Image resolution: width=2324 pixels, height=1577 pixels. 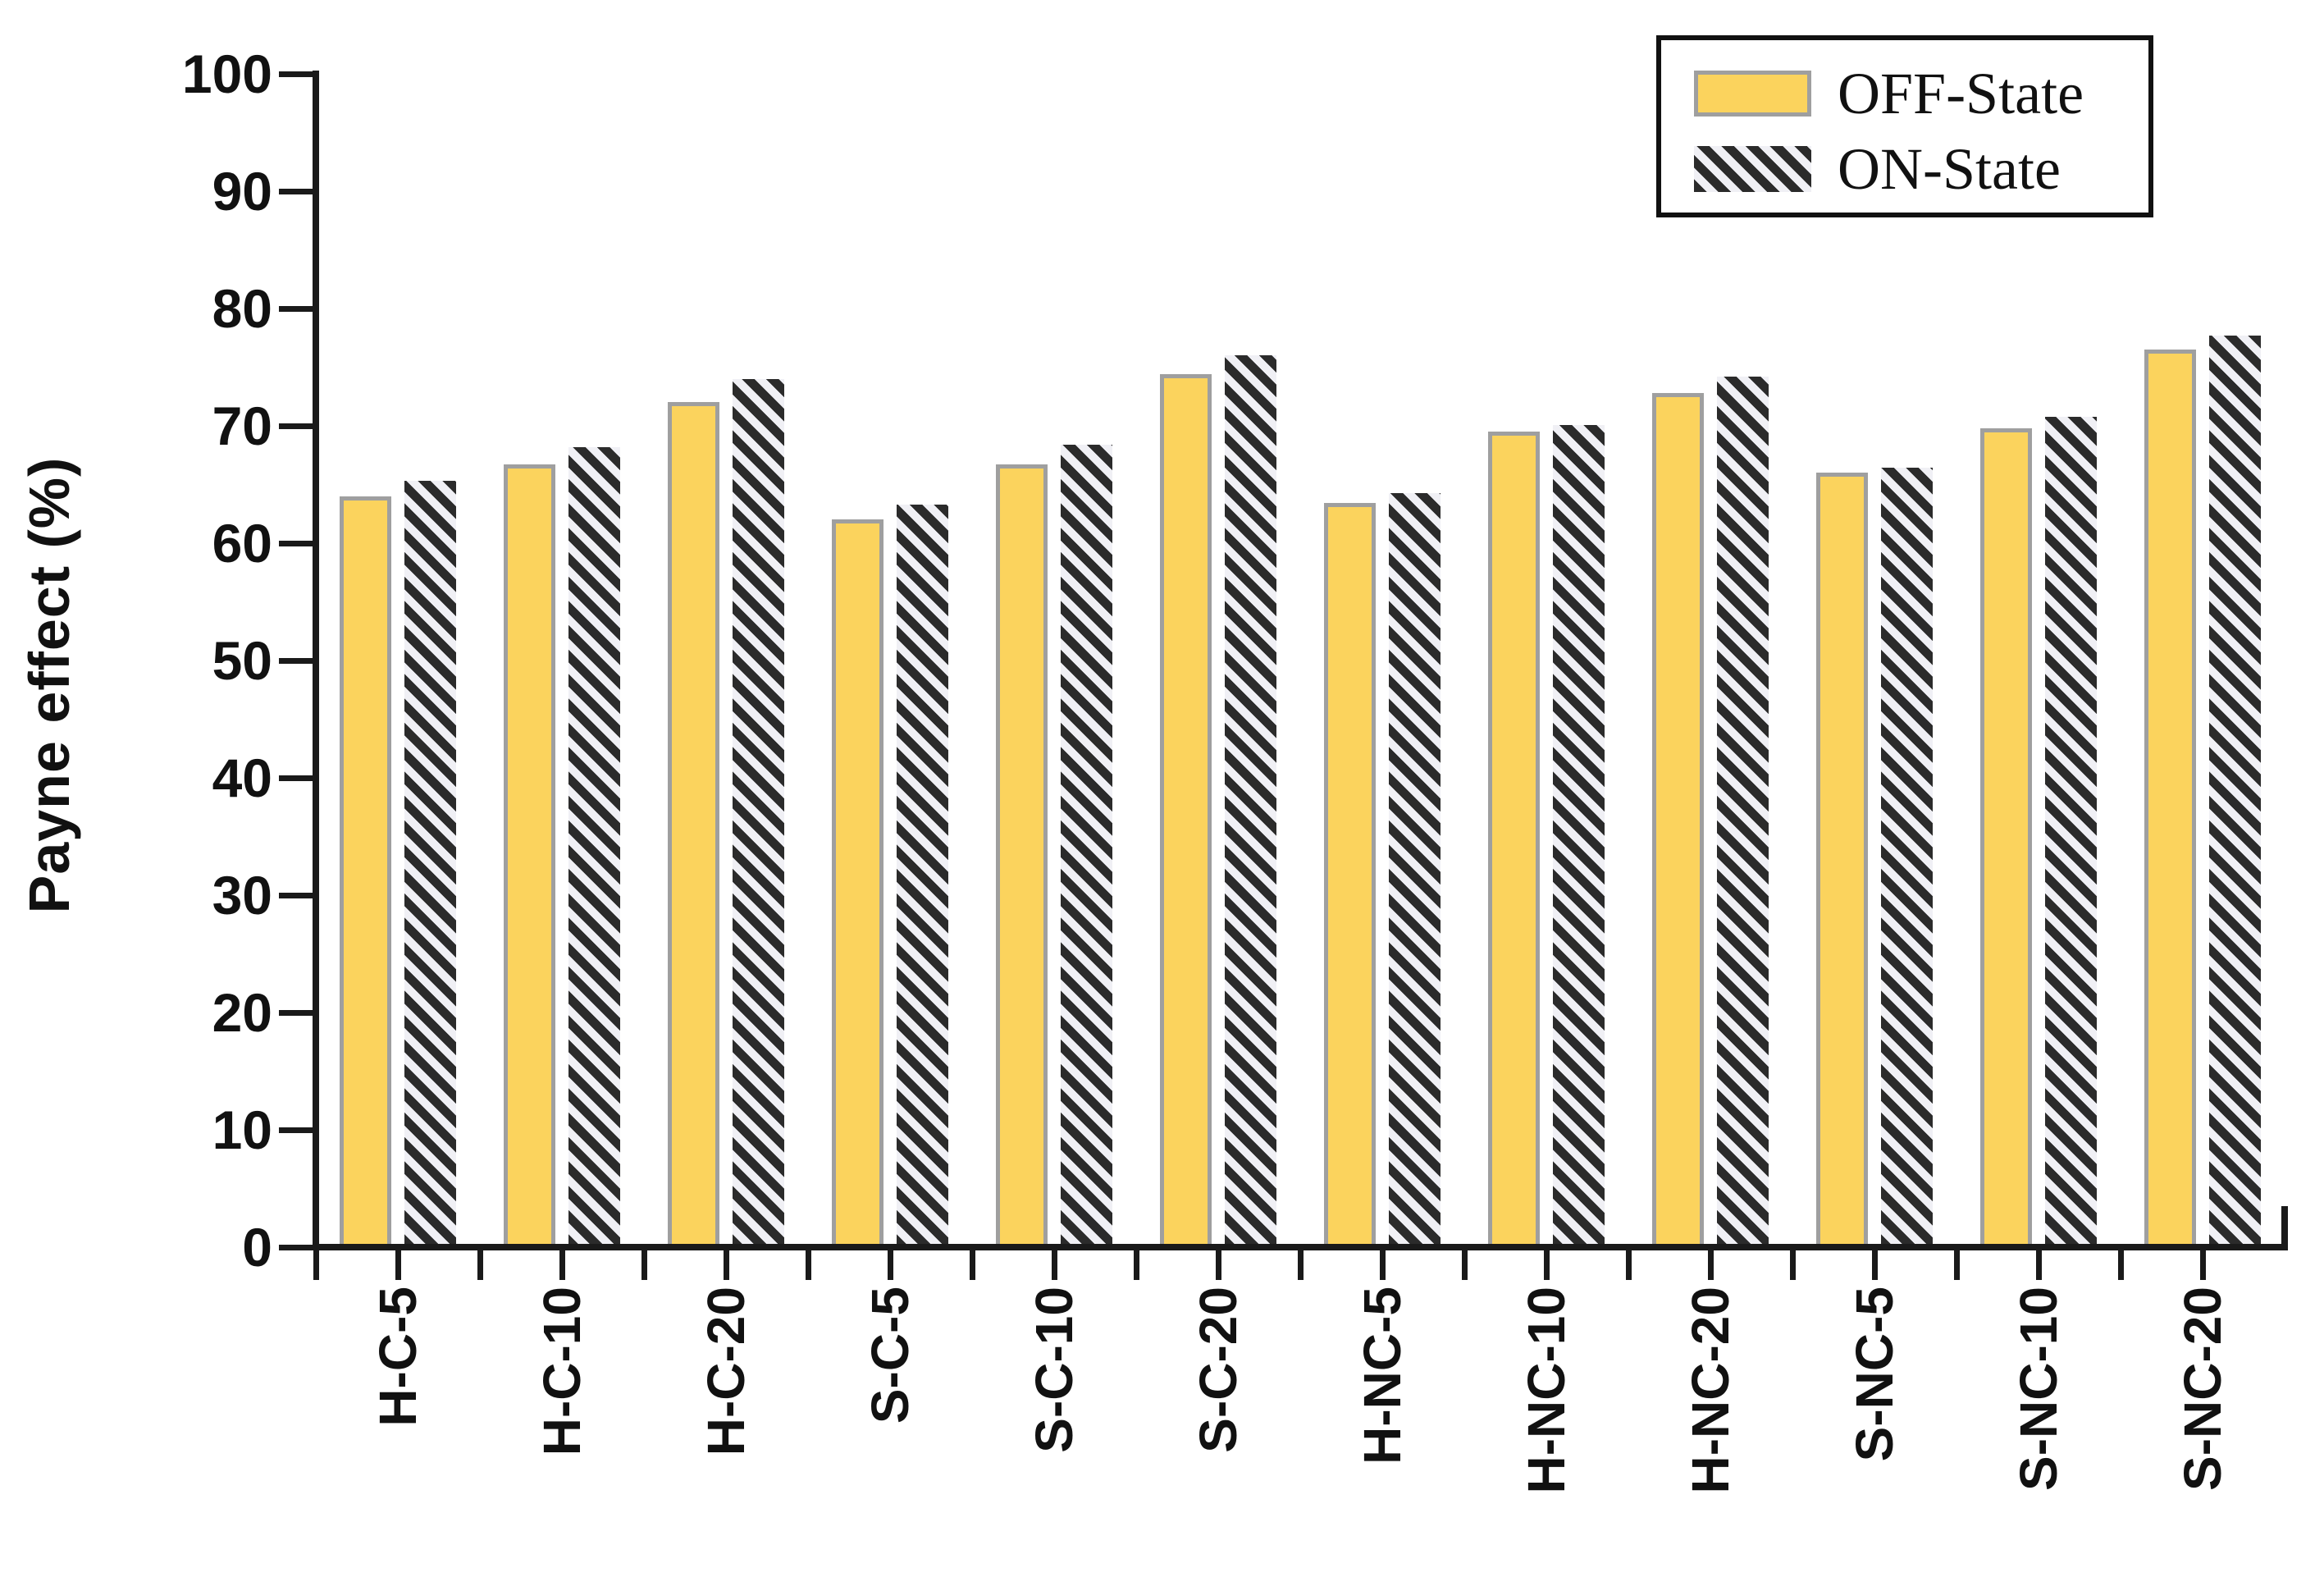 What do you see at coordinates (1382, 1376) in the screenshot?
I see `x-axis-category-label-H-NC-5: H-NC-5` at bounding box center [1382, 1376].